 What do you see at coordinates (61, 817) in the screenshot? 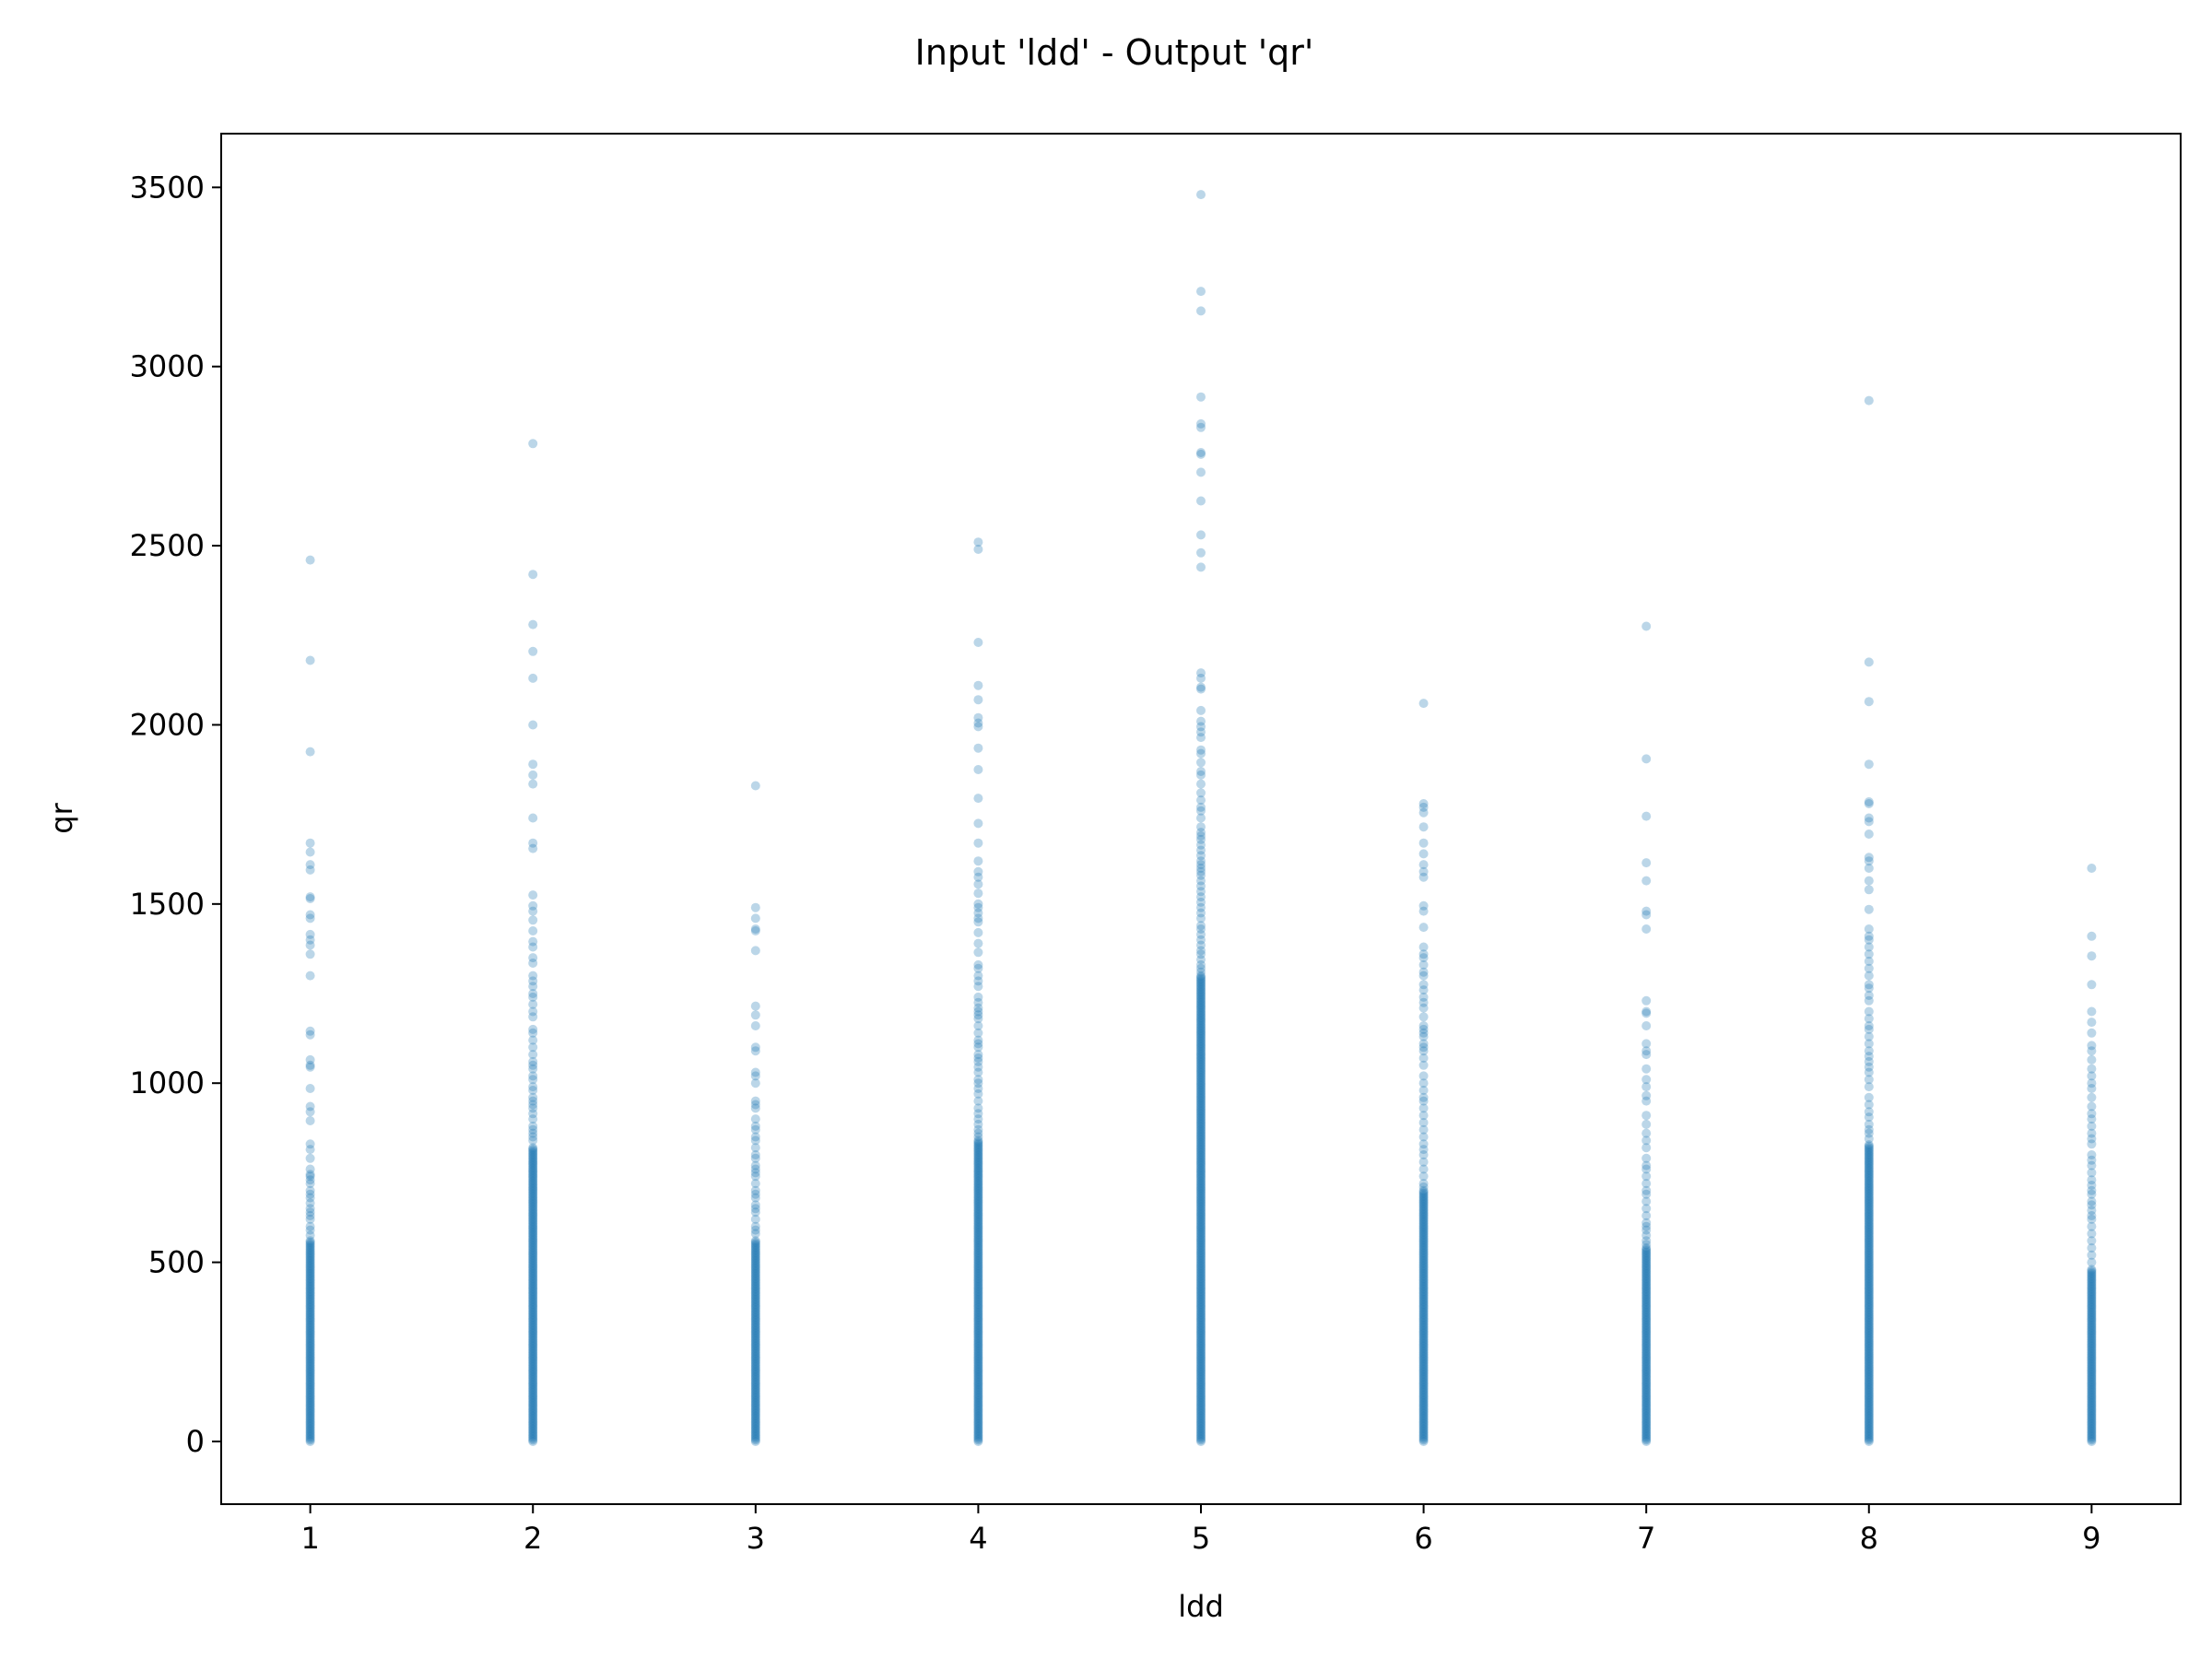
I see `y-axis-label: qr` at bounding box center [61, 817].